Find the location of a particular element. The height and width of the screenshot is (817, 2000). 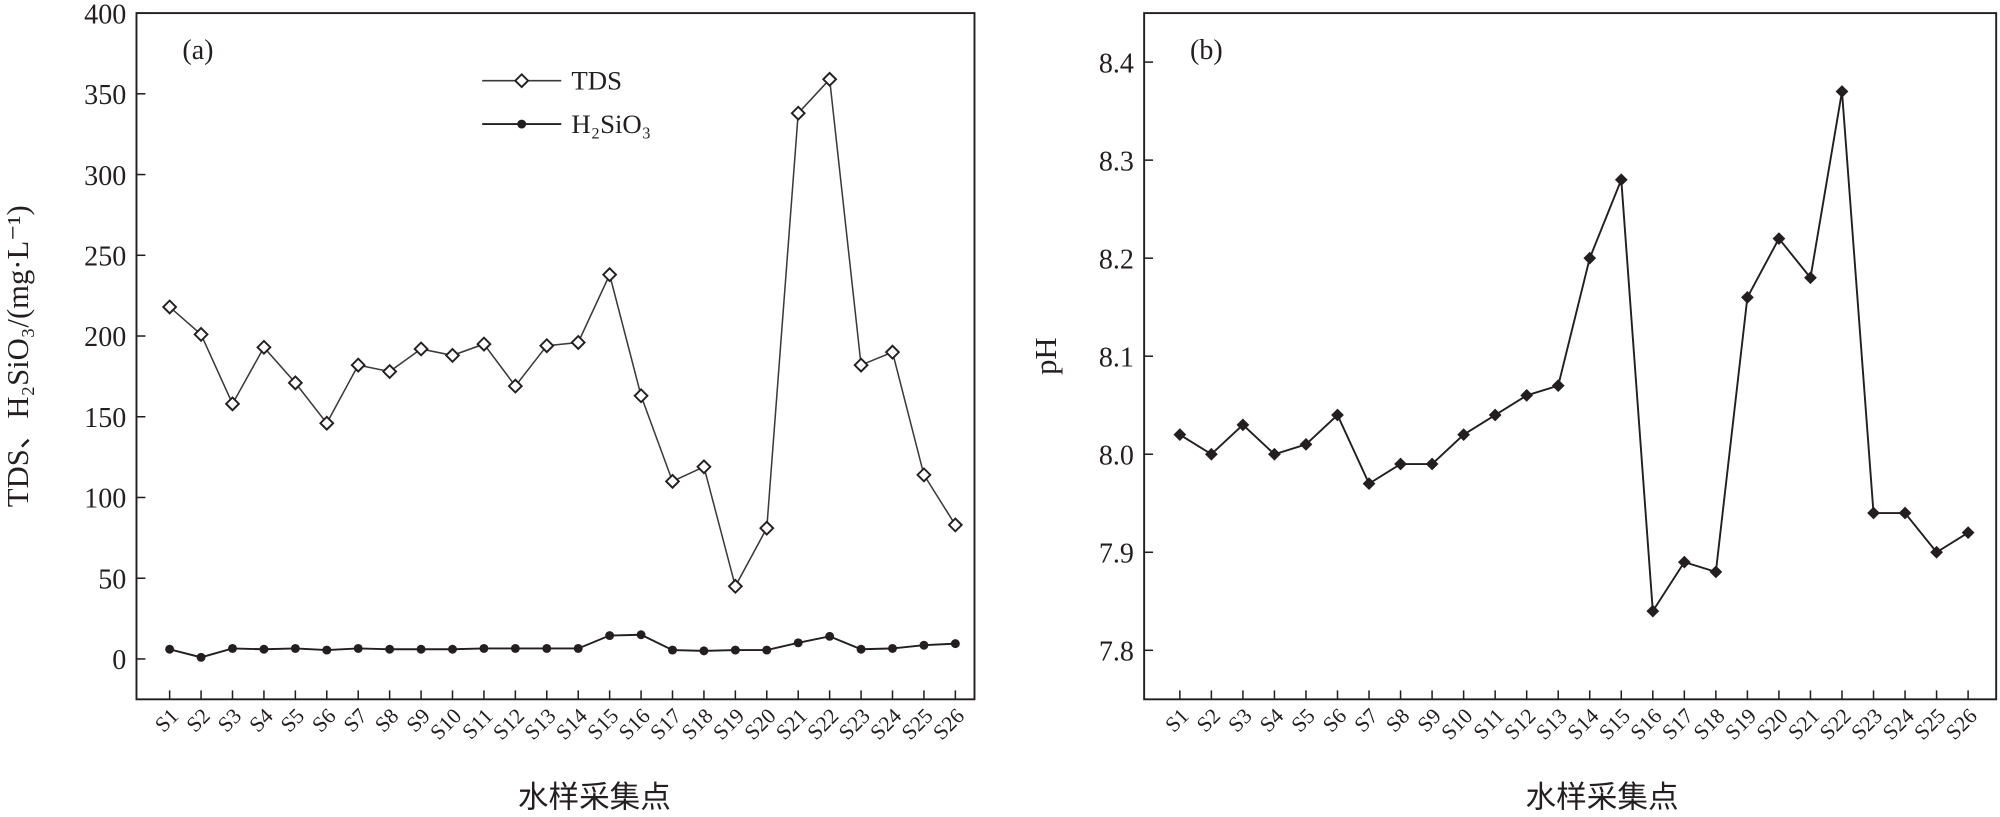

y-tick-label: 300 is located at coordinates (105, 176).